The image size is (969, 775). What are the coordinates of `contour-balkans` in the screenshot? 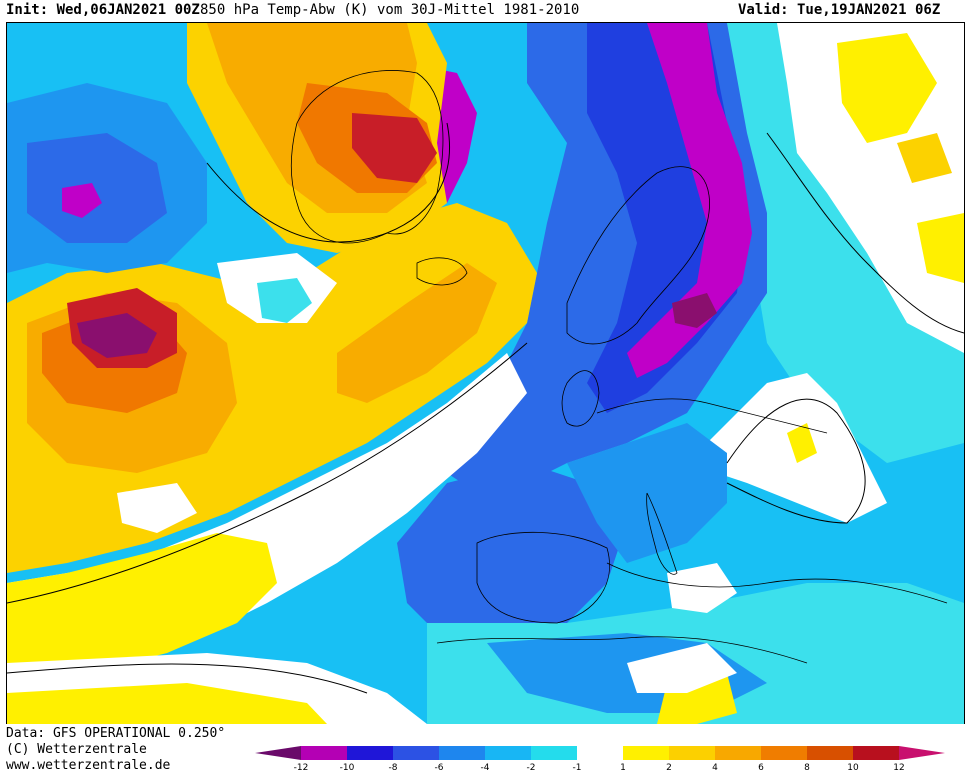 It's located at (796, 461).